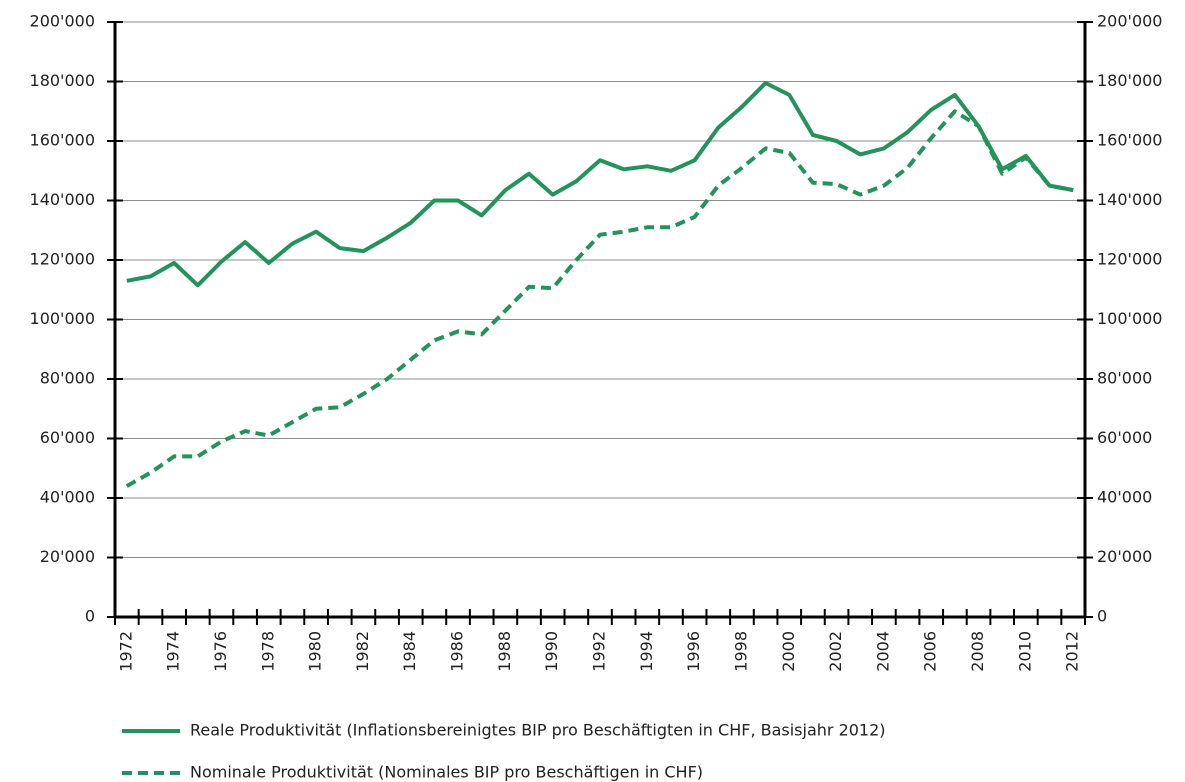  I want to click on x-tick-label: 1994, so click(646, 651).